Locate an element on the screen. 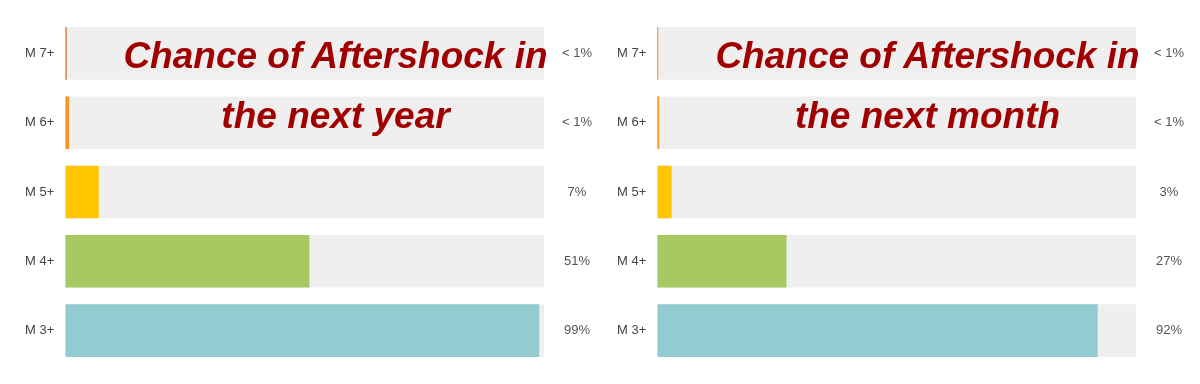 The height and width of the screenshot is (384, 1200). data-label: 7% is located at coordinates (577, 191).